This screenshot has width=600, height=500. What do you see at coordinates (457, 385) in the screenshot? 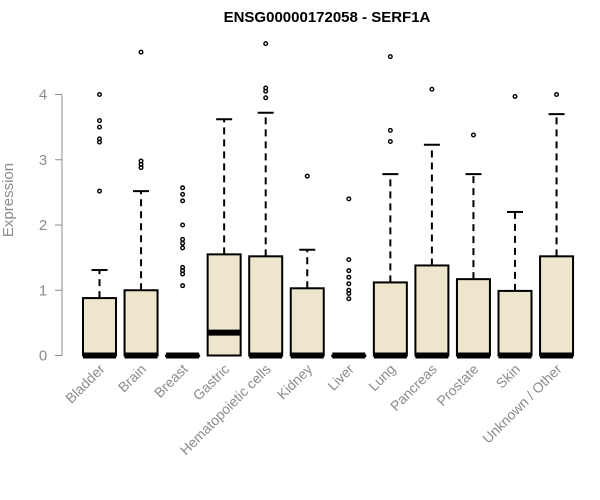
I see `x-tick-label: Prostate` at bounding box center [457, 385].